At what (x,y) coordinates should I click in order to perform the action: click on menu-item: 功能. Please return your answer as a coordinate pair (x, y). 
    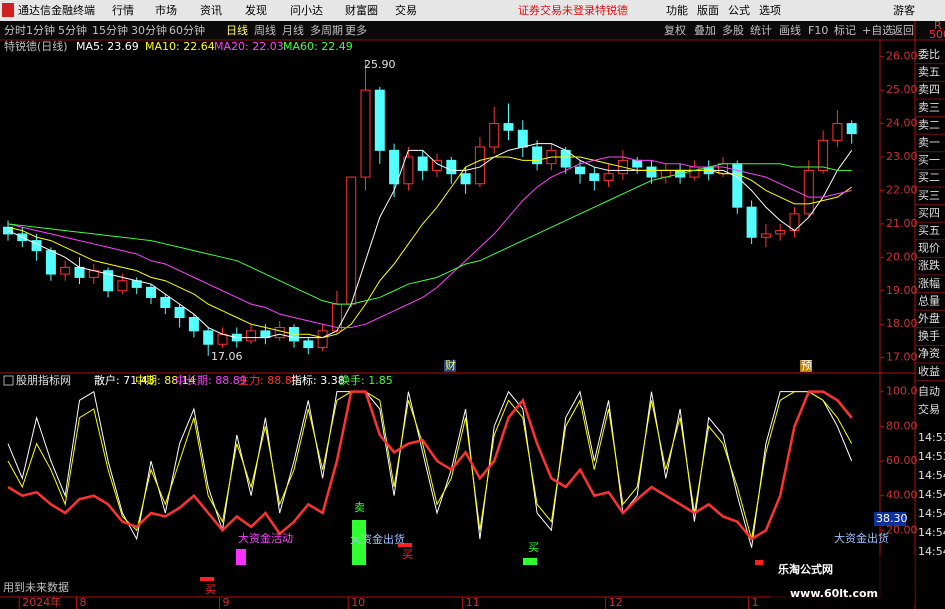
    Looking at the image, I should click on (677, 10).